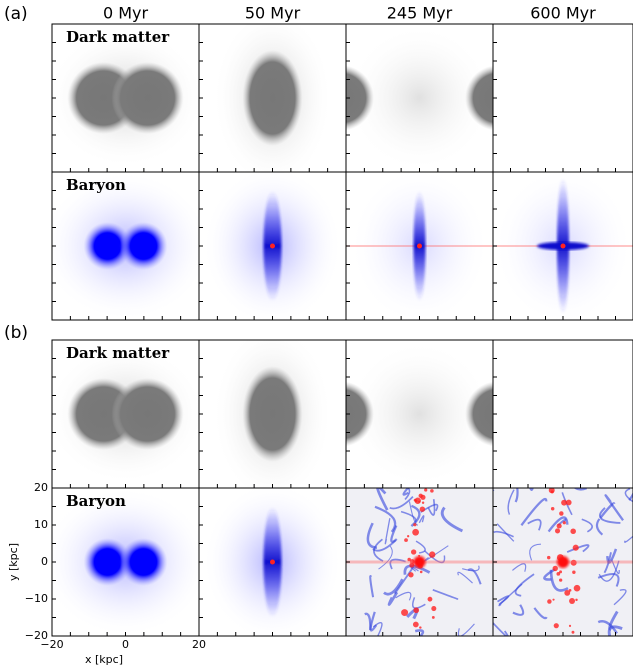 The height and width of the screenshot is (668, 633). Describe the element at coordinates (420, 13) in the screenshot. I see `column-label: 245 Myr` at that location.